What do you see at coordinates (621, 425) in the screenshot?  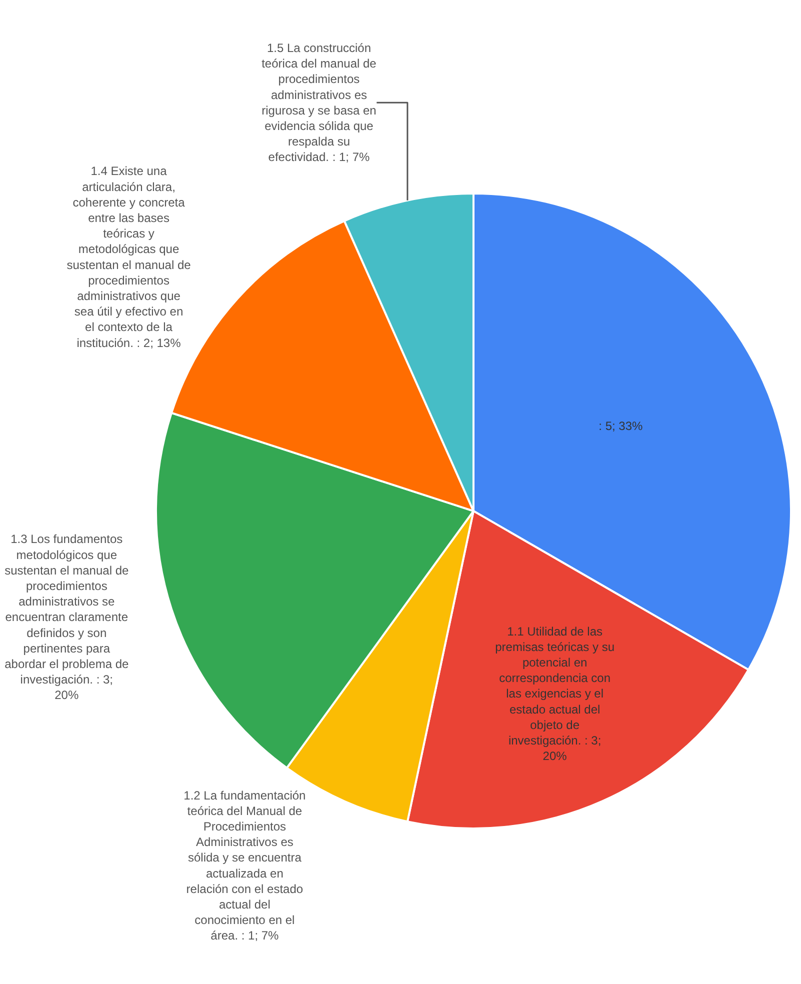 I see `data-label: : 5; 33%` at bounding box center [621, 425].